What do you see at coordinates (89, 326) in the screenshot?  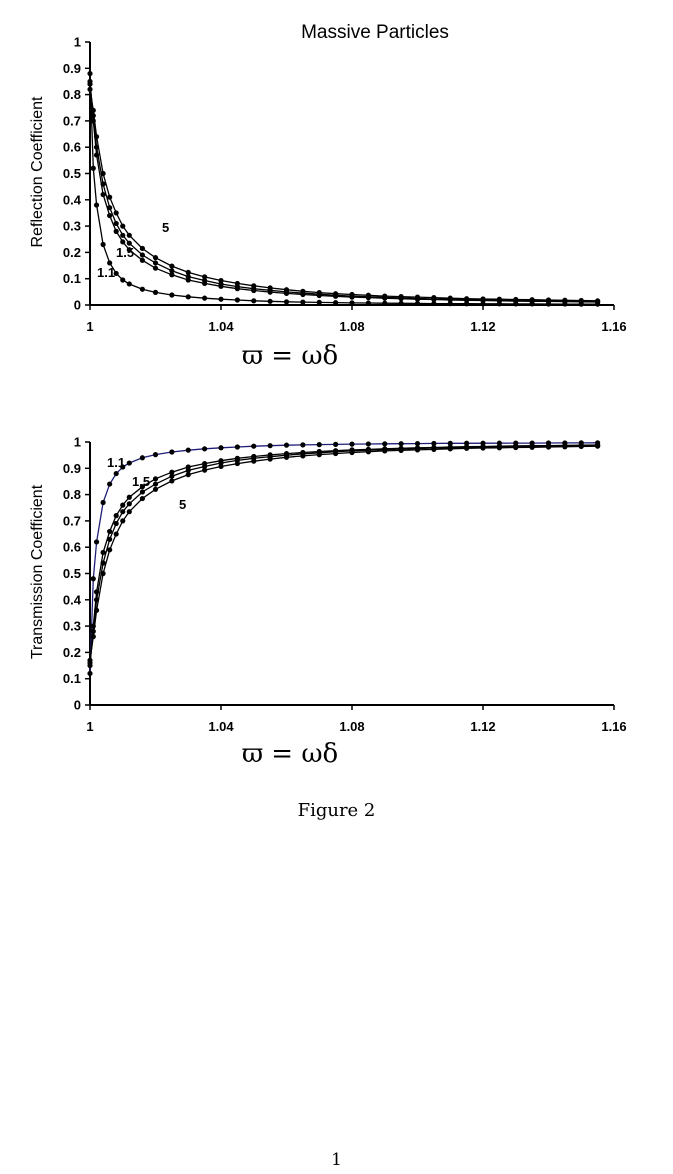 I see `x-tick-label: 1` at bounding box center [89, 326].